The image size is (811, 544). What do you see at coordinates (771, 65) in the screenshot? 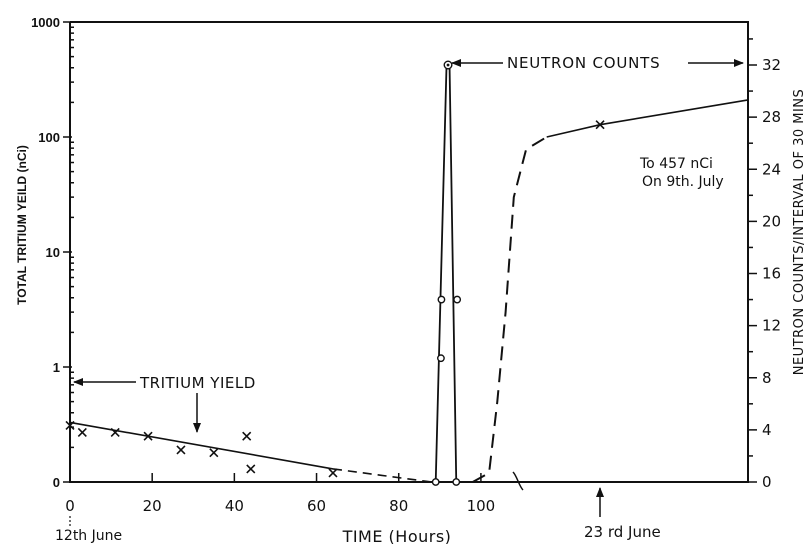
I see `y-right-tick-label: 32` at bounding box center [771, 65].